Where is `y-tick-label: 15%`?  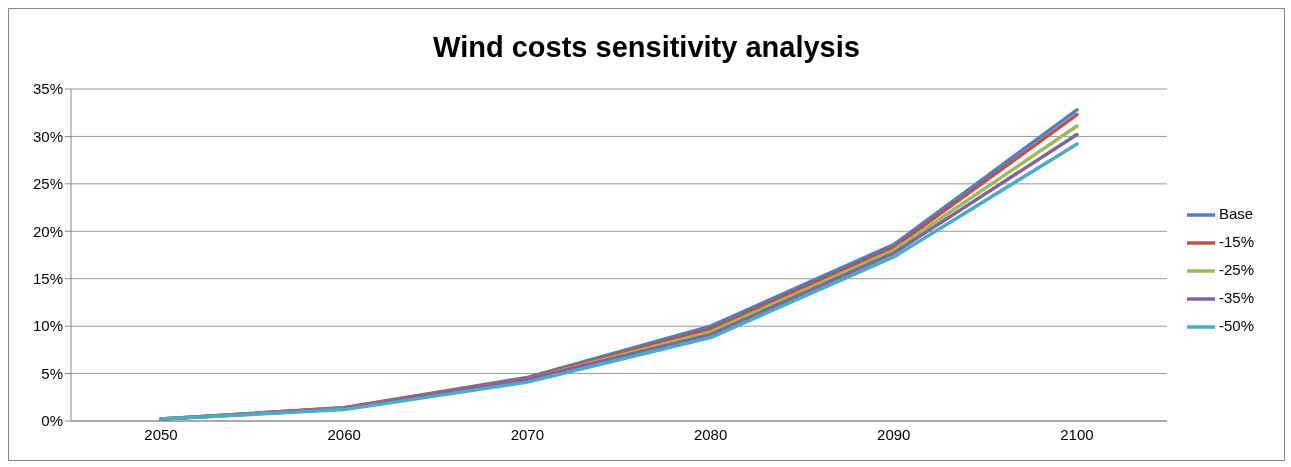 y-tick-label: 15% is located at coordinates (47, 279).